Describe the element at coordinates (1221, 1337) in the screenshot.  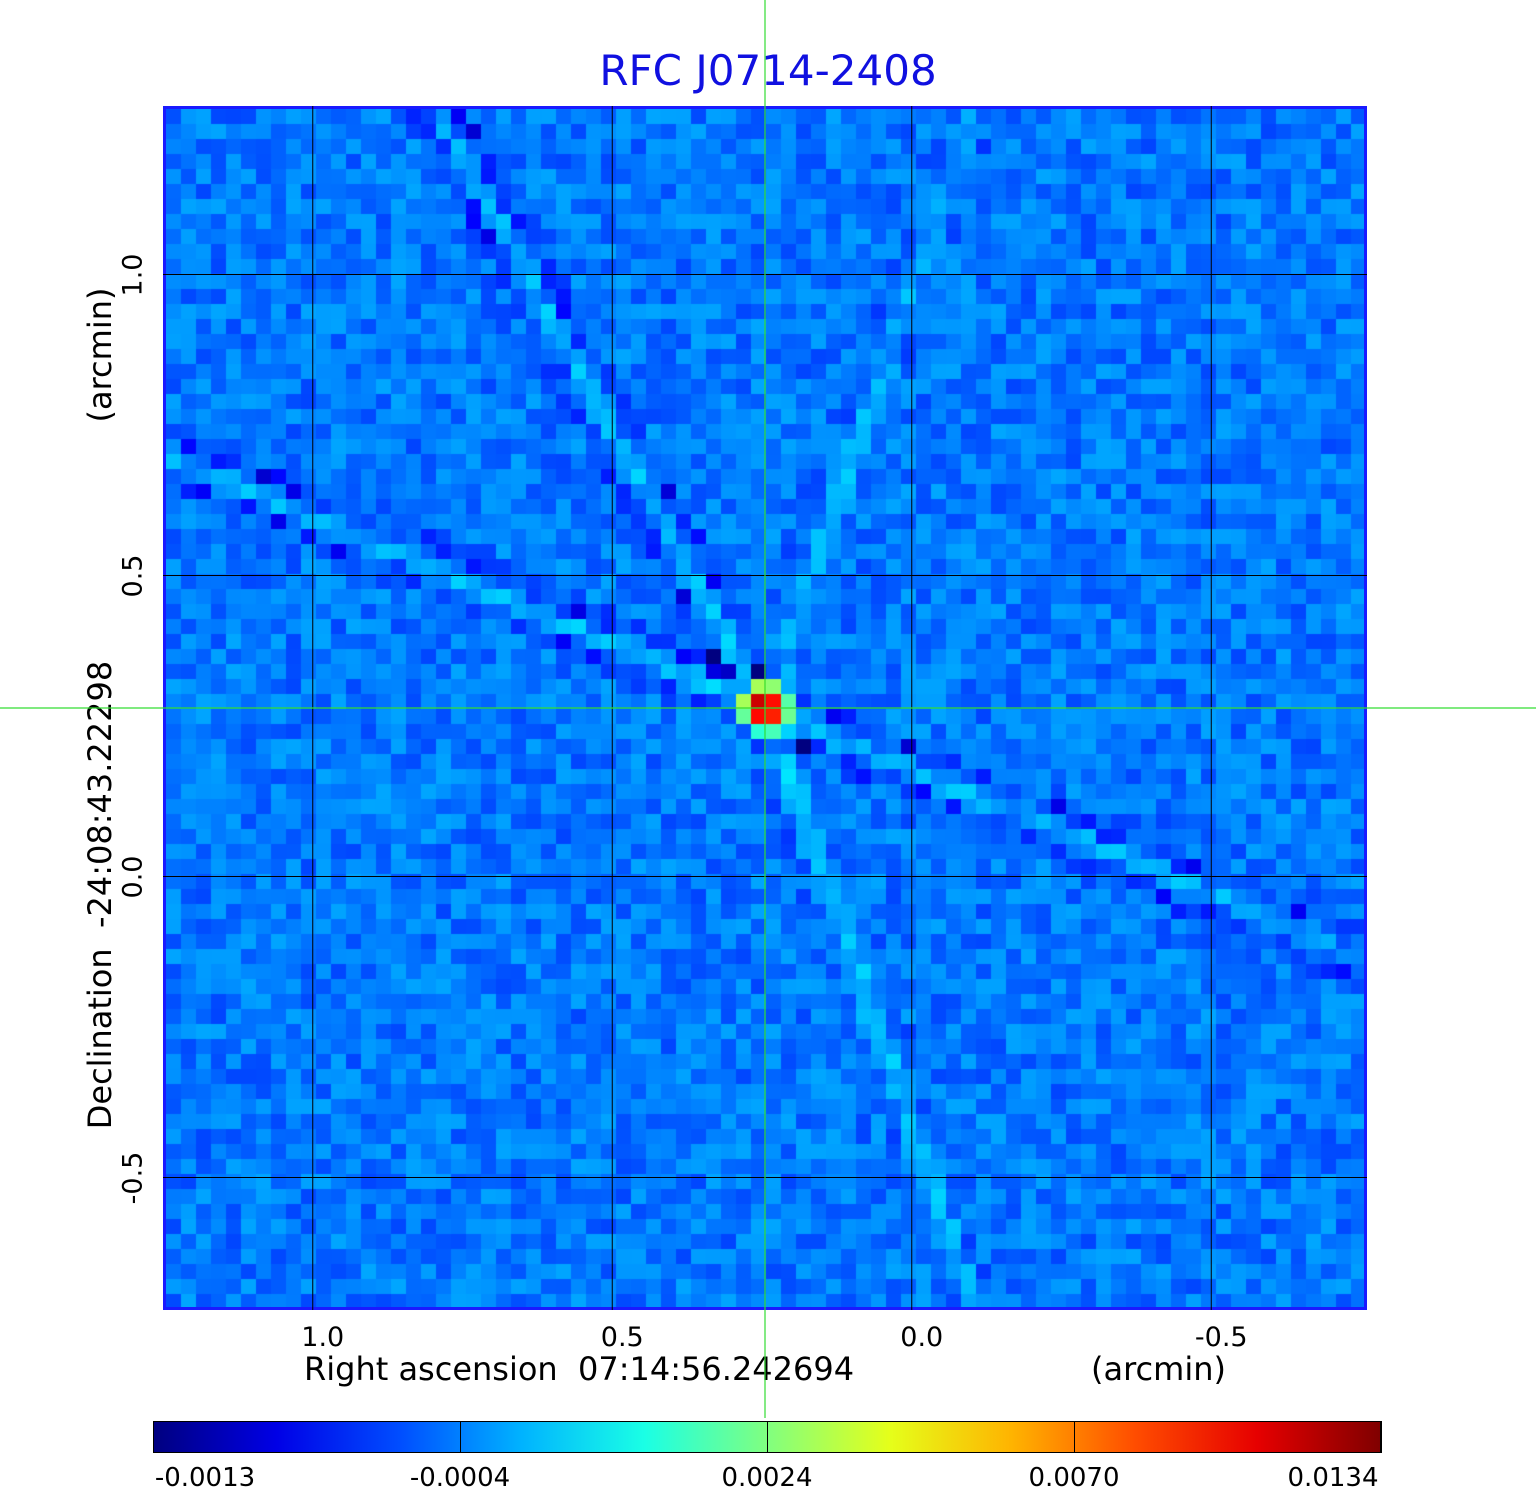
I see `x-tick-label: -0.5` at that location.